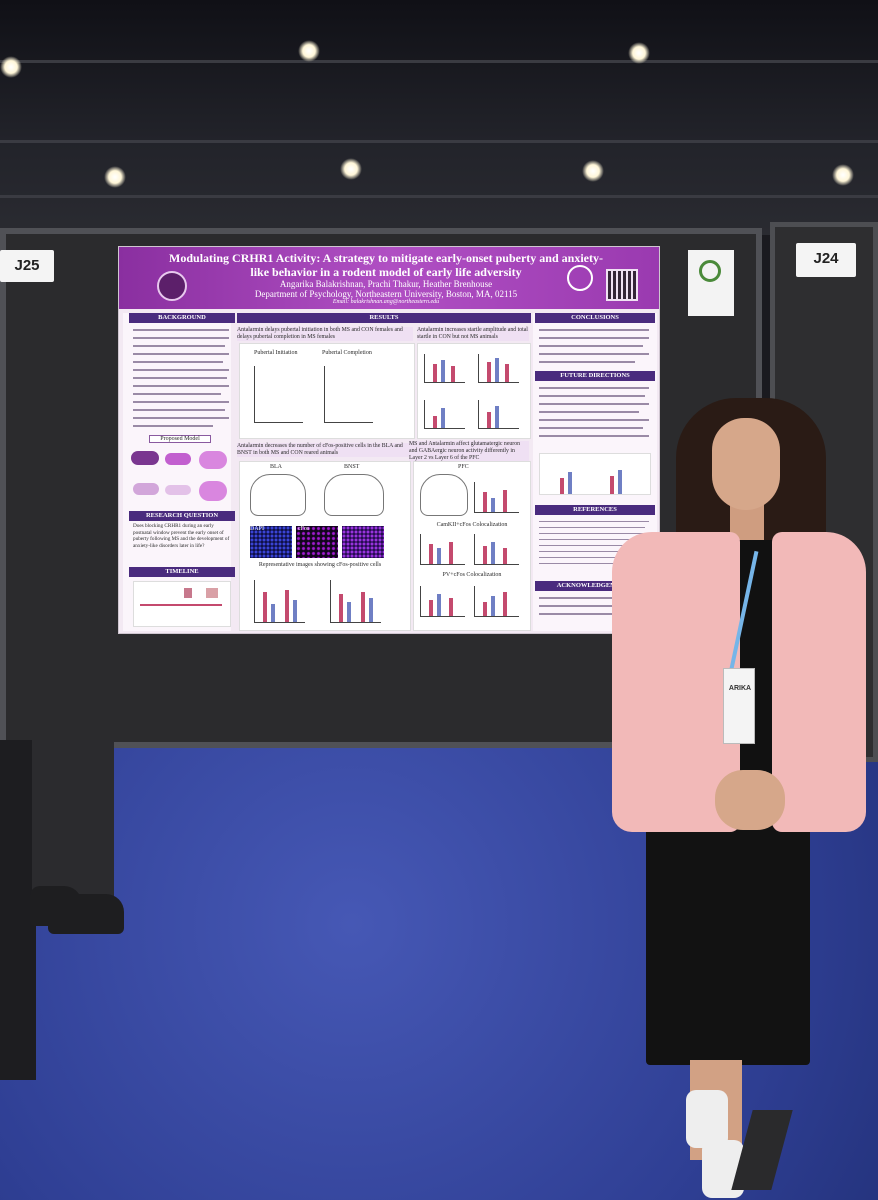 The height and width of the screenshot is (1200, 878). What do you see at coordinates (317, 542) in the screenshot?
I see `cfos-micrograph` at bounding box center [317, 542].